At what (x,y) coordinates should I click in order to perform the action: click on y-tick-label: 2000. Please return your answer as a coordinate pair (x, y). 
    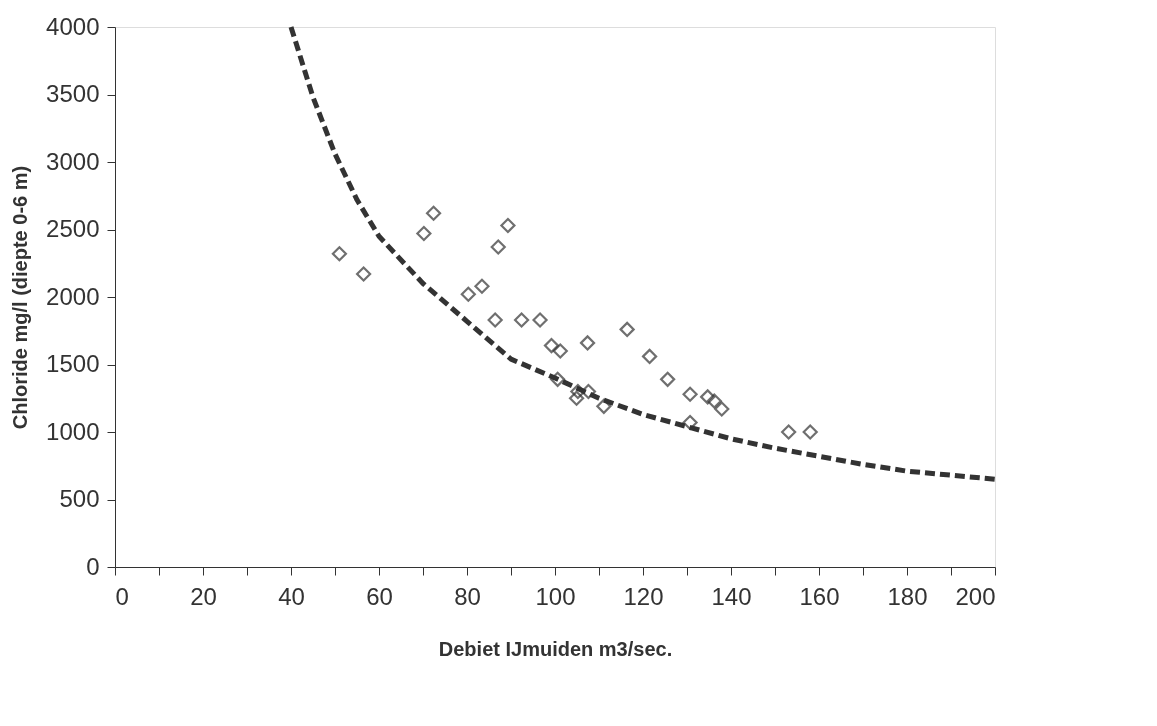
    Looking at the image, I should click on (73, 296).